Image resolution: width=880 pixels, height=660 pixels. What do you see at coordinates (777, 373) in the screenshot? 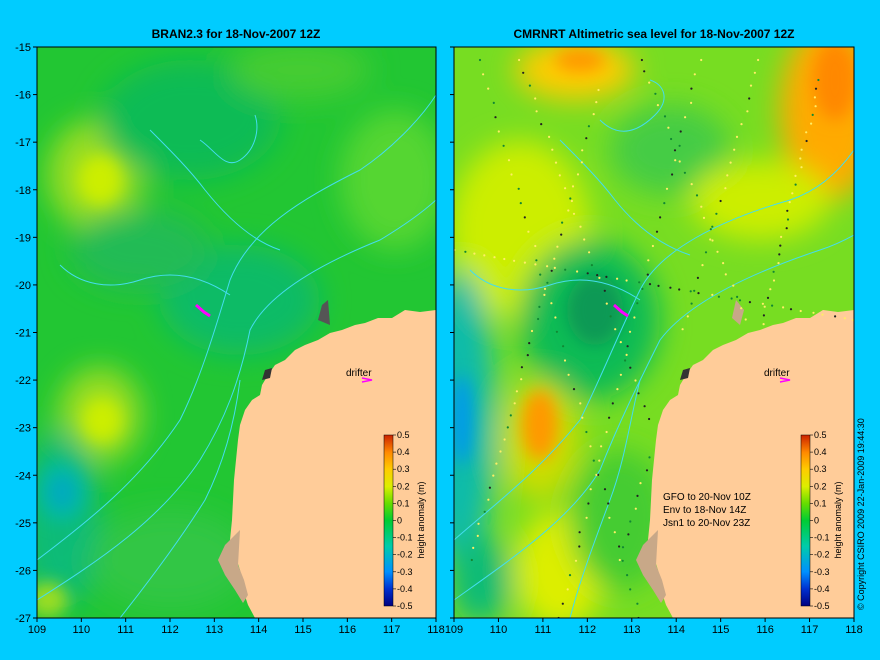
I see `right-drifter-label: drifter` at bounding box center [777, 373].